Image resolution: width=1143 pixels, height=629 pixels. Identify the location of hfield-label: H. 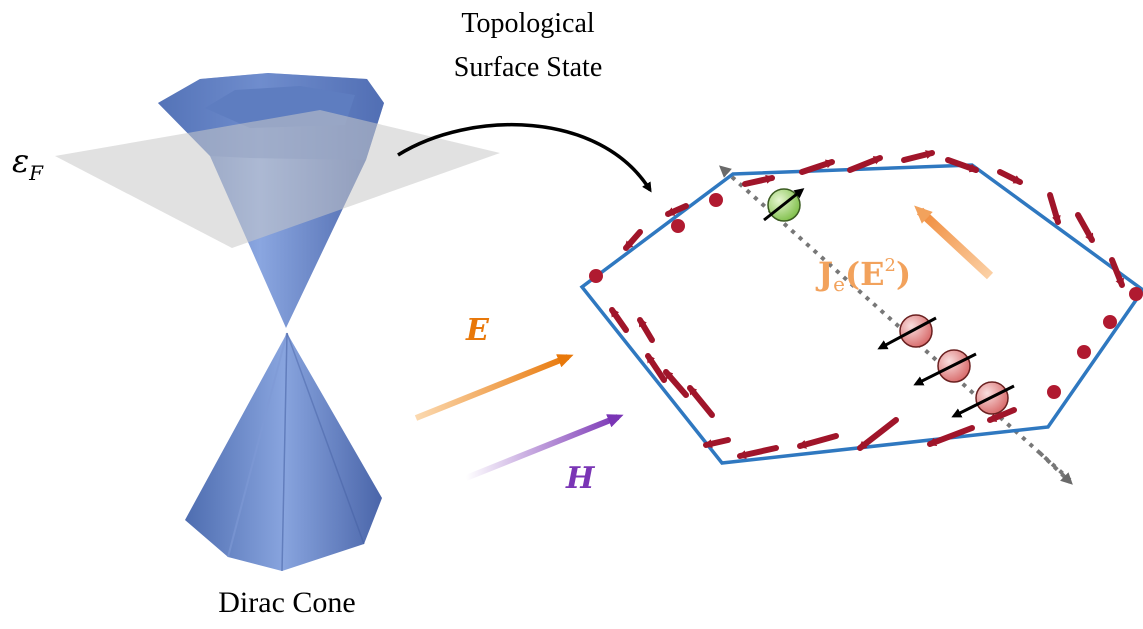
(580, 478).